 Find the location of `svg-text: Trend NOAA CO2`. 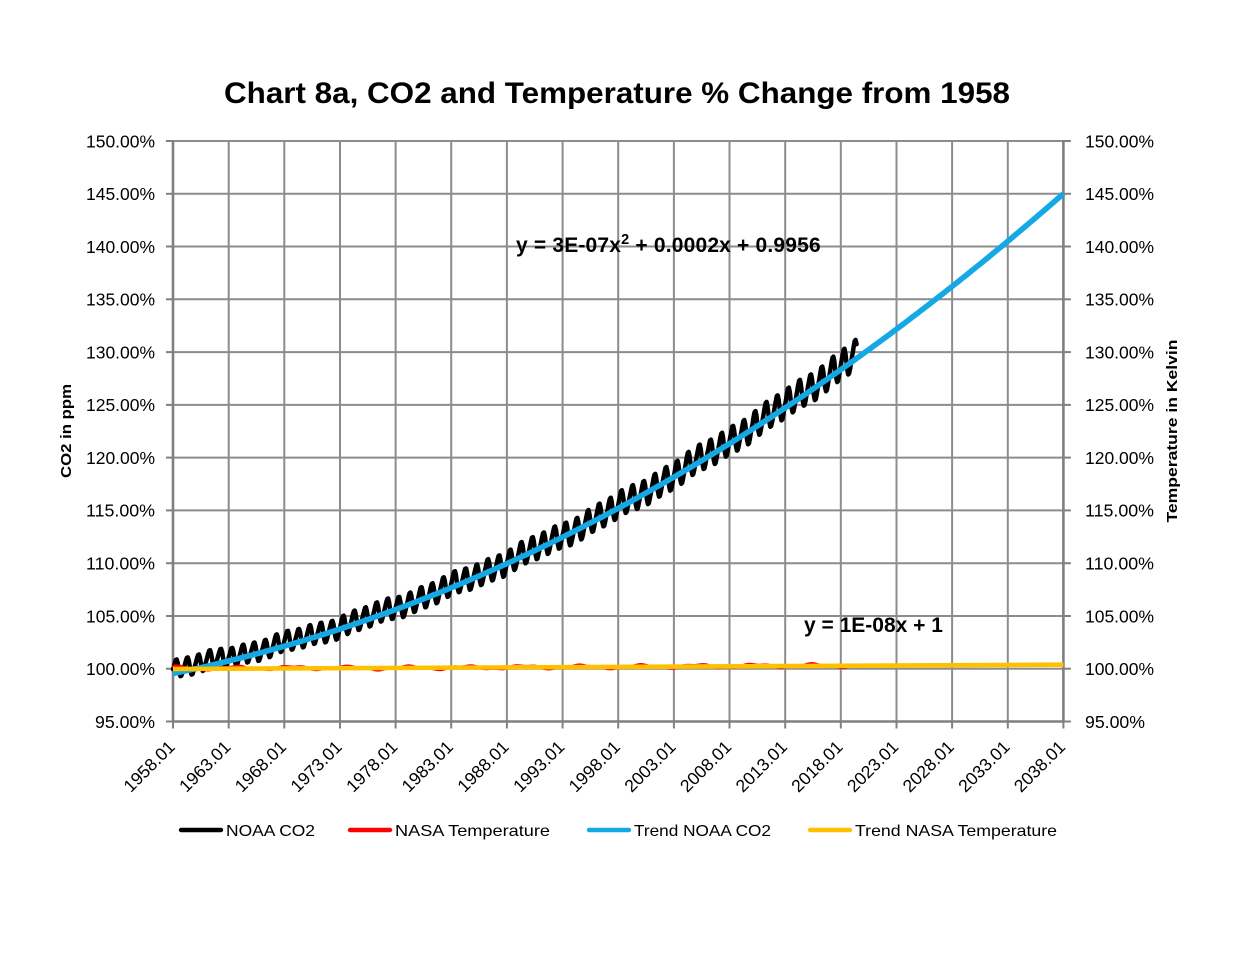

svg-text: Trend NOAA CO2 is located at coordinates (702, 831).